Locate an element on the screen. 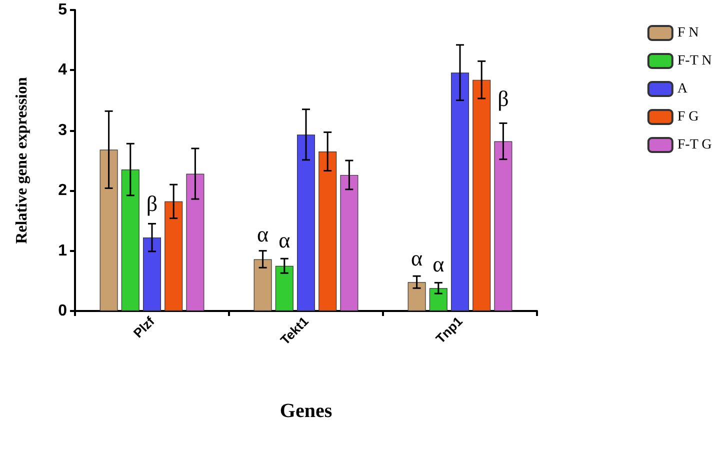 Image resolution: width=727 pixels, height=451 pixels. x-axis-title: Genes is located at coordinates (306, 411).